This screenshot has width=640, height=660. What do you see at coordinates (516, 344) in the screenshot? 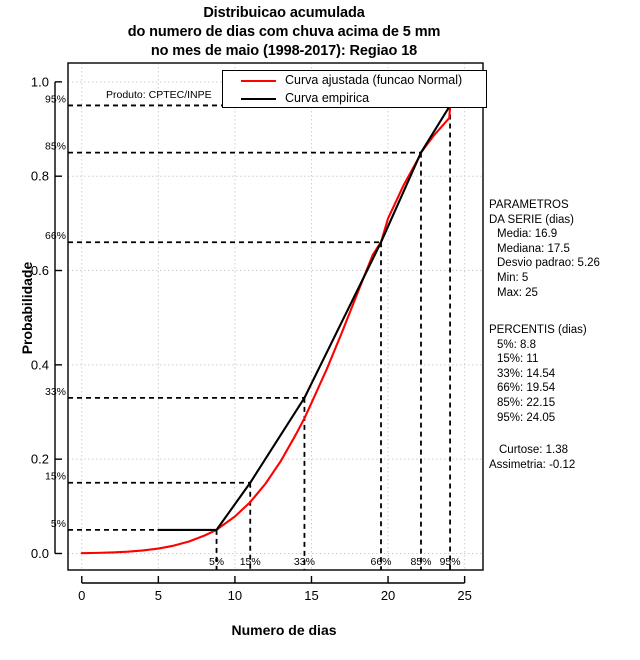
I see `percentile-5: 5%: 8.8` at bounding box center [516, 344].